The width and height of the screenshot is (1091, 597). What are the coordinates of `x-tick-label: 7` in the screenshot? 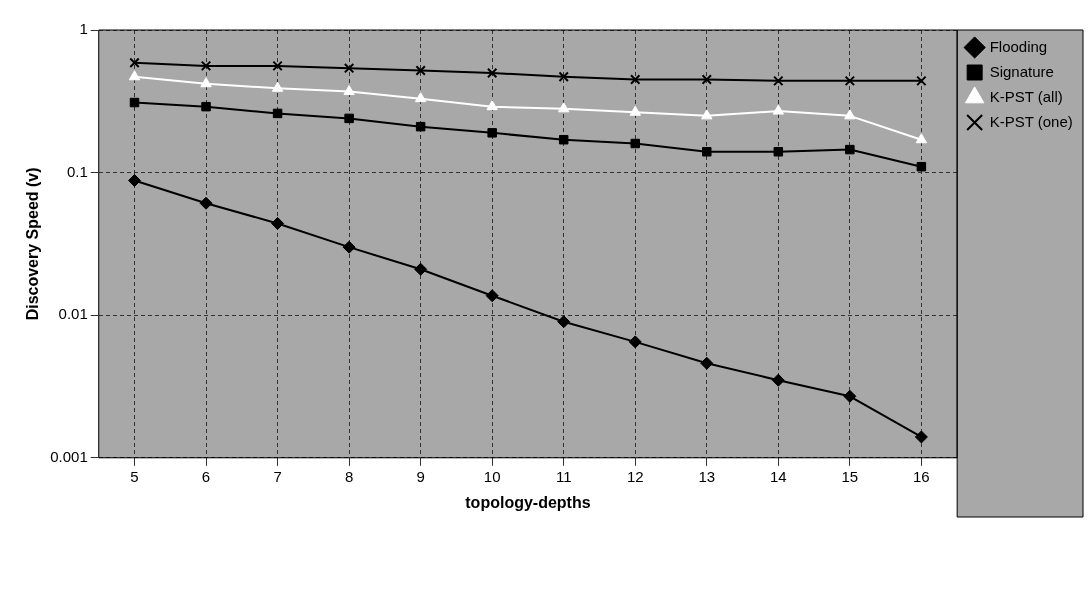 It's located at (277, 476).